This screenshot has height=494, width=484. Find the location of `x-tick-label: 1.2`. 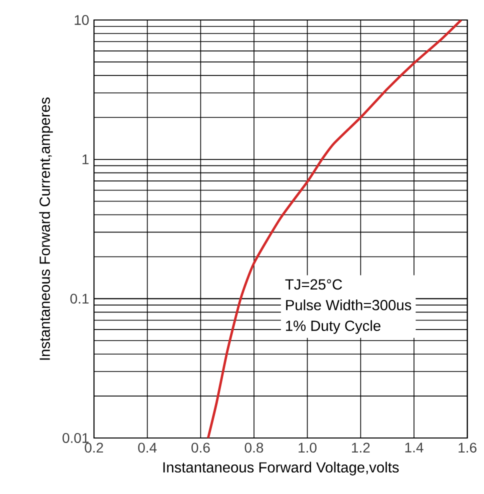

x-tick-label: 1.2 is located at coordinates (361, 447).